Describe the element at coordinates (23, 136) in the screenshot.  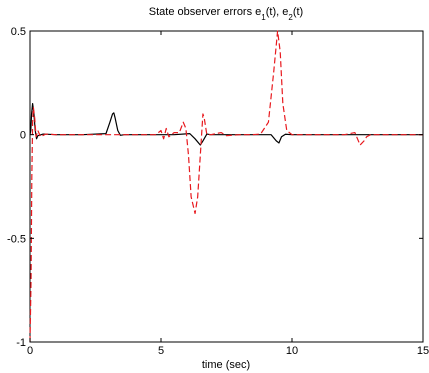
I see `y-tick-label: 0` at that location.